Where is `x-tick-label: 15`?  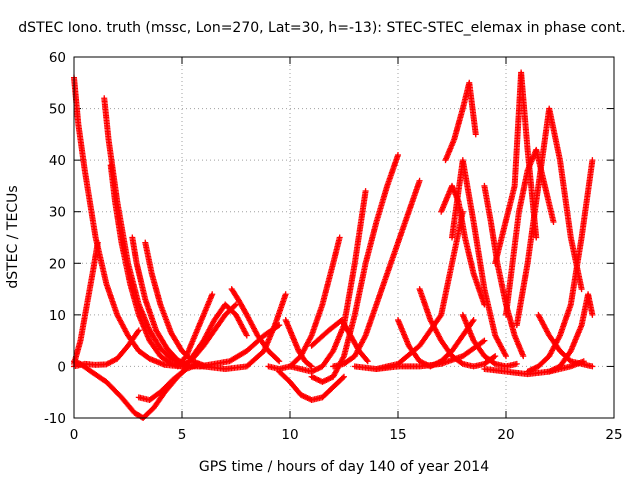
x-tick-label: 15 is located at coordinates (397, 435).